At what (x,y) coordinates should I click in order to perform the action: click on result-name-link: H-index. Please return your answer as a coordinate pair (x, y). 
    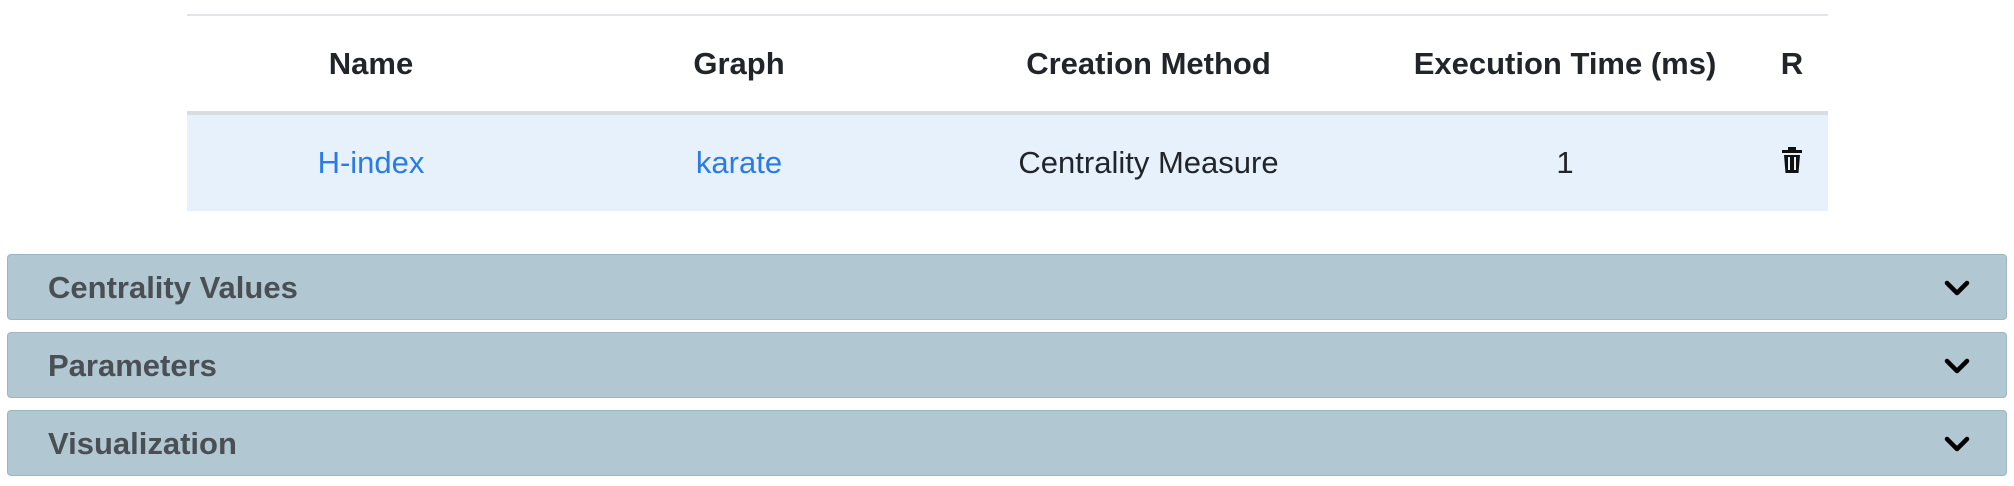
    Looking at the image, I should click on (371, 162).